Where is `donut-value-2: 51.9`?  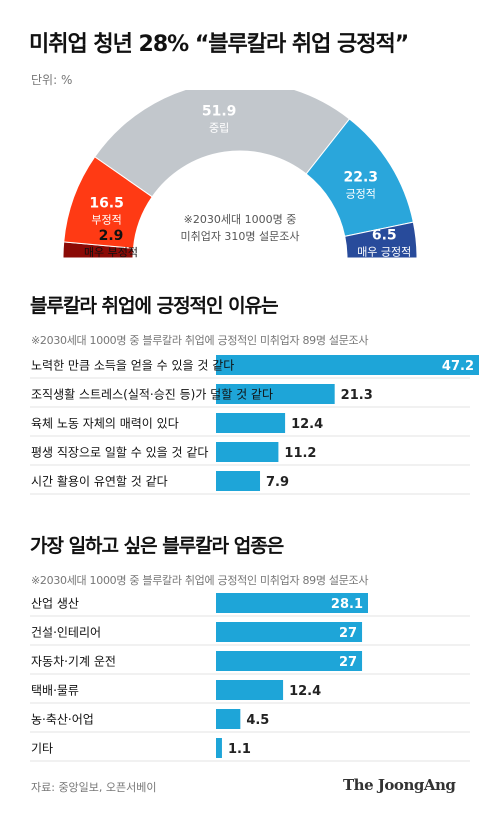 donut-value-2: 51.9 is located at coordinates (219, 112).